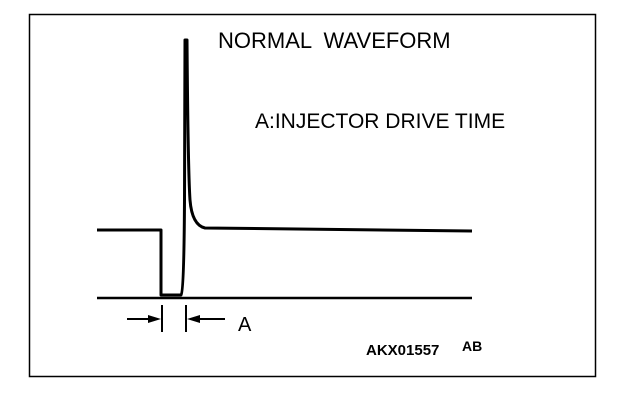  I want to click on title: NORMAL WAVEFORM, so click(334, 40).